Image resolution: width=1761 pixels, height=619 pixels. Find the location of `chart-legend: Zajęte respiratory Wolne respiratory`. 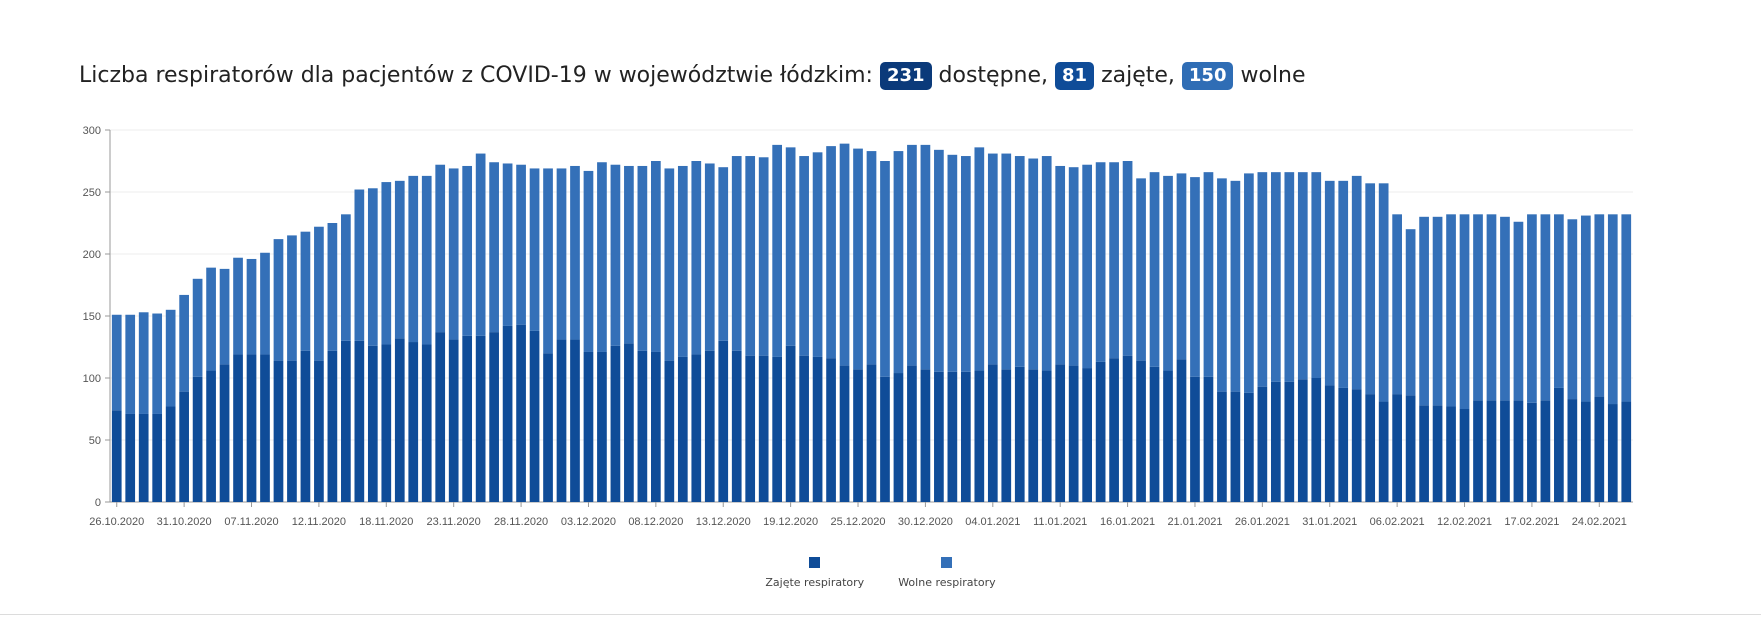

chart-legend: Zajęte respiratory Wolne respiratory is located at coordinates (880, 573).